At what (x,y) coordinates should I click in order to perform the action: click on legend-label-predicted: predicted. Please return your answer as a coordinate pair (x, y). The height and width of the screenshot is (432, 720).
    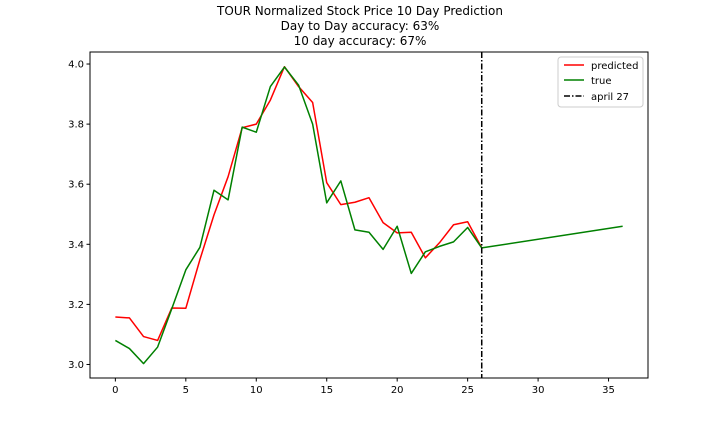
    Looking at the image, I should click on (614, 66).